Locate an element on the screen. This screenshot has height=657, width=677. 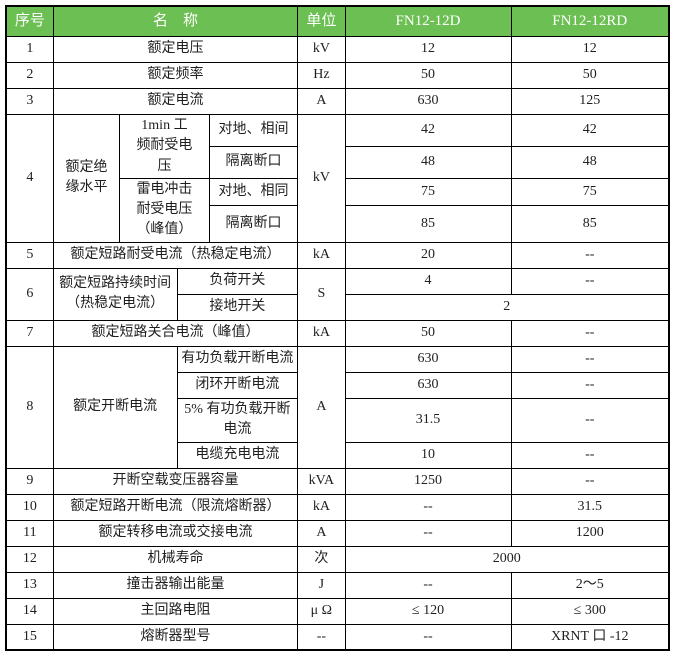
row6b-value: 2 is located at coordinates (507, 307).